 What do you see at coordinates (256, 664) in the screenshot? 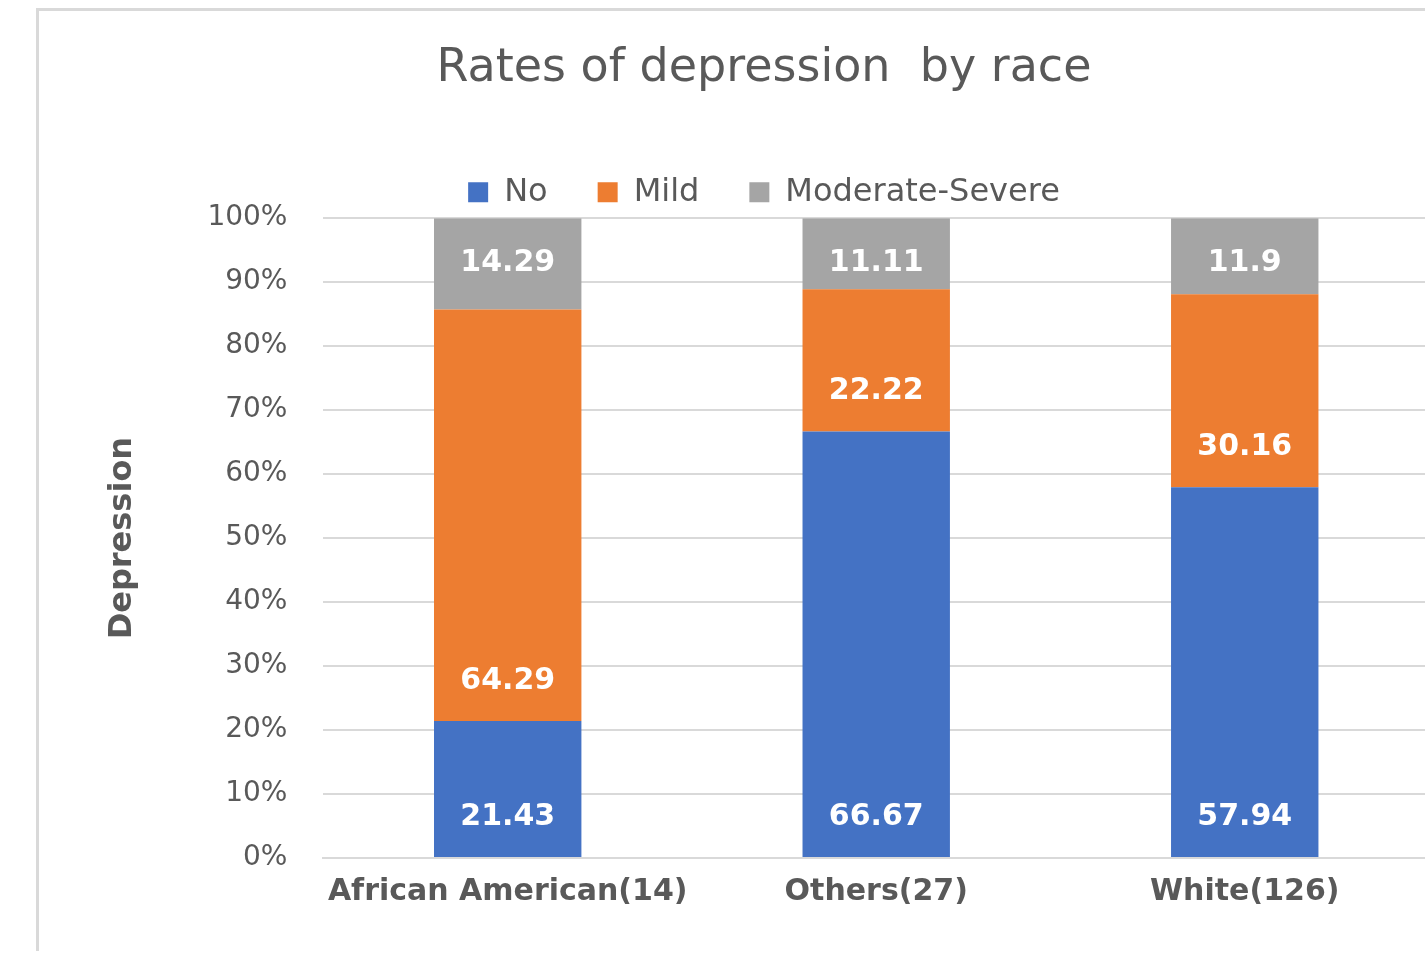
I see `y-tick-label: 30%` at bounding box center [256, 664].